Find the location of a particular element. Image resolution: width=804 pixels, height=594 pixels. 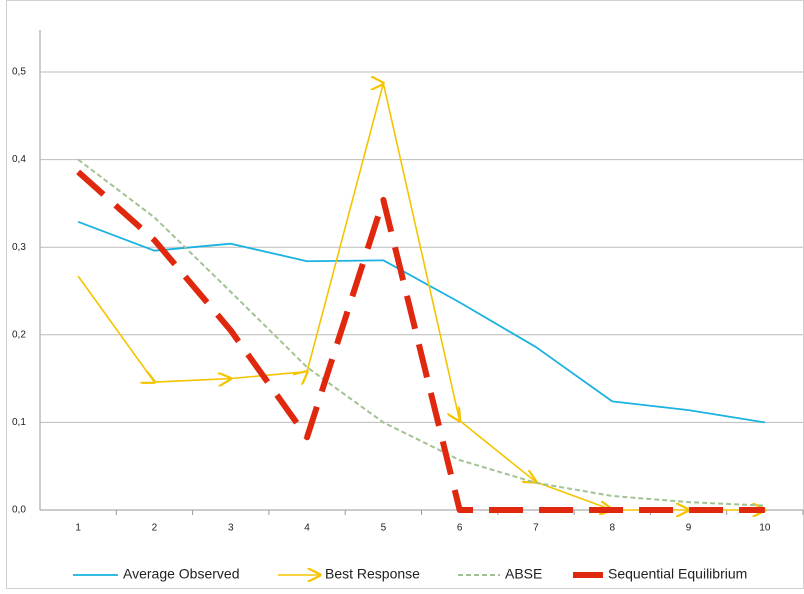

legend-label: Best Response is located at coordinates (372, 574).